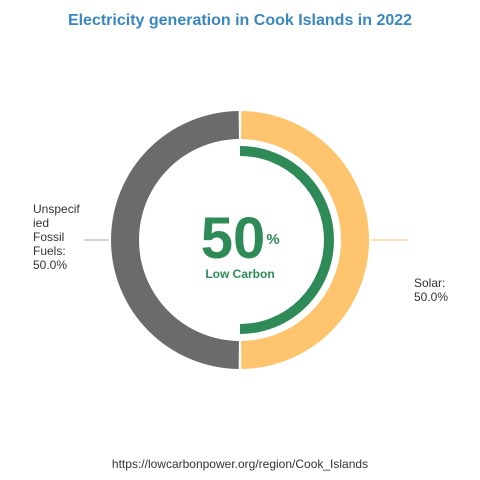  I want to click on slice-label-line: Unspecif, so click(56, 209).